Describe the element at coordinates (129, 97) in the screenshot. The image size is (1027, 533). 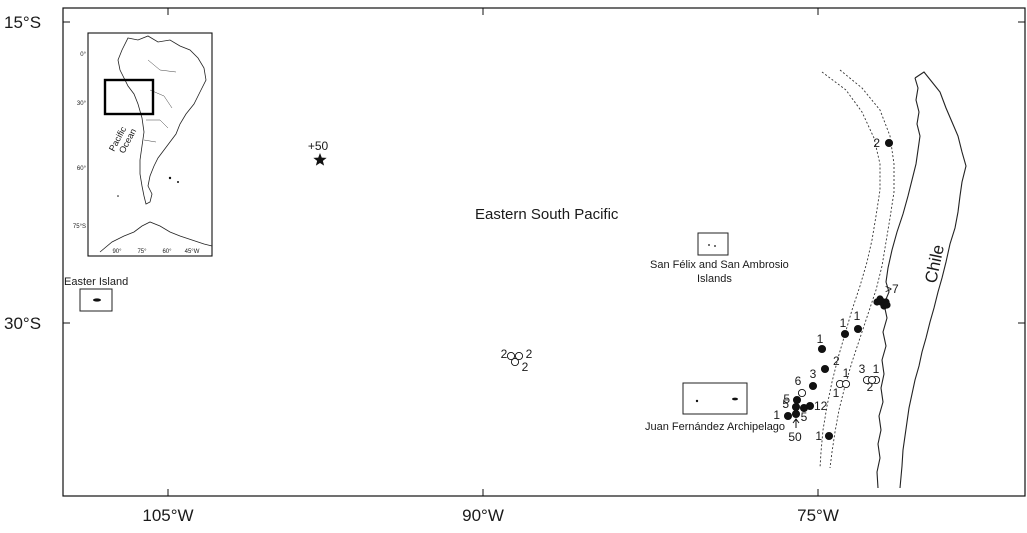
I see `inset-study-area-box` at that location.